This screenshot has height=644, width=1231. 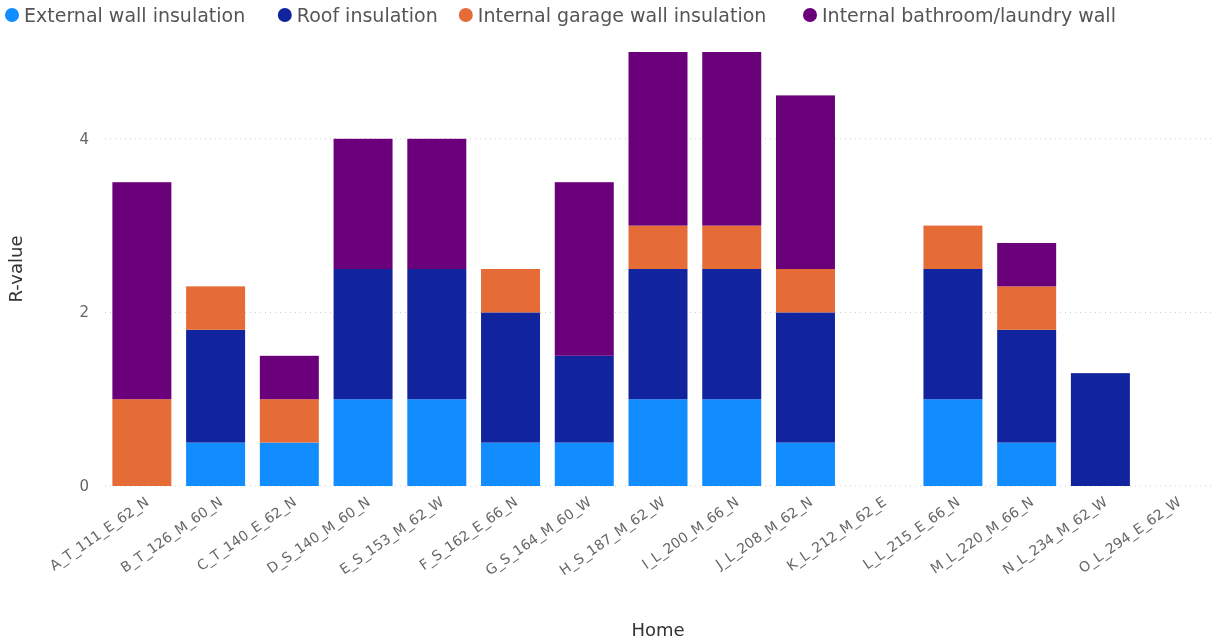 What do you see at coordinates (658, 629) in the screenshot?
I see `x-axis-title: Home` at bounding box center [658, 629].